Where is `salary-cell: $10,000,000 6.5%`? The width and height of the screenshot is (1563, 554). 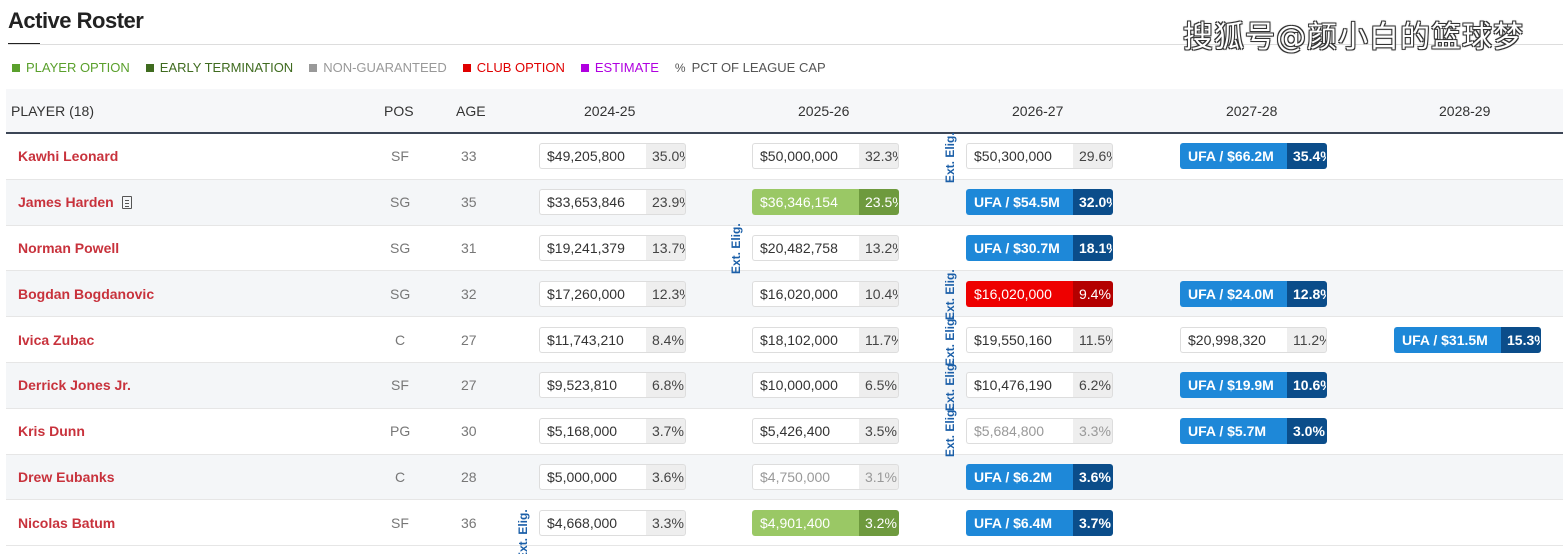
salary-cell: $10,000,000 6.5% is located at coordinates (825, 385).